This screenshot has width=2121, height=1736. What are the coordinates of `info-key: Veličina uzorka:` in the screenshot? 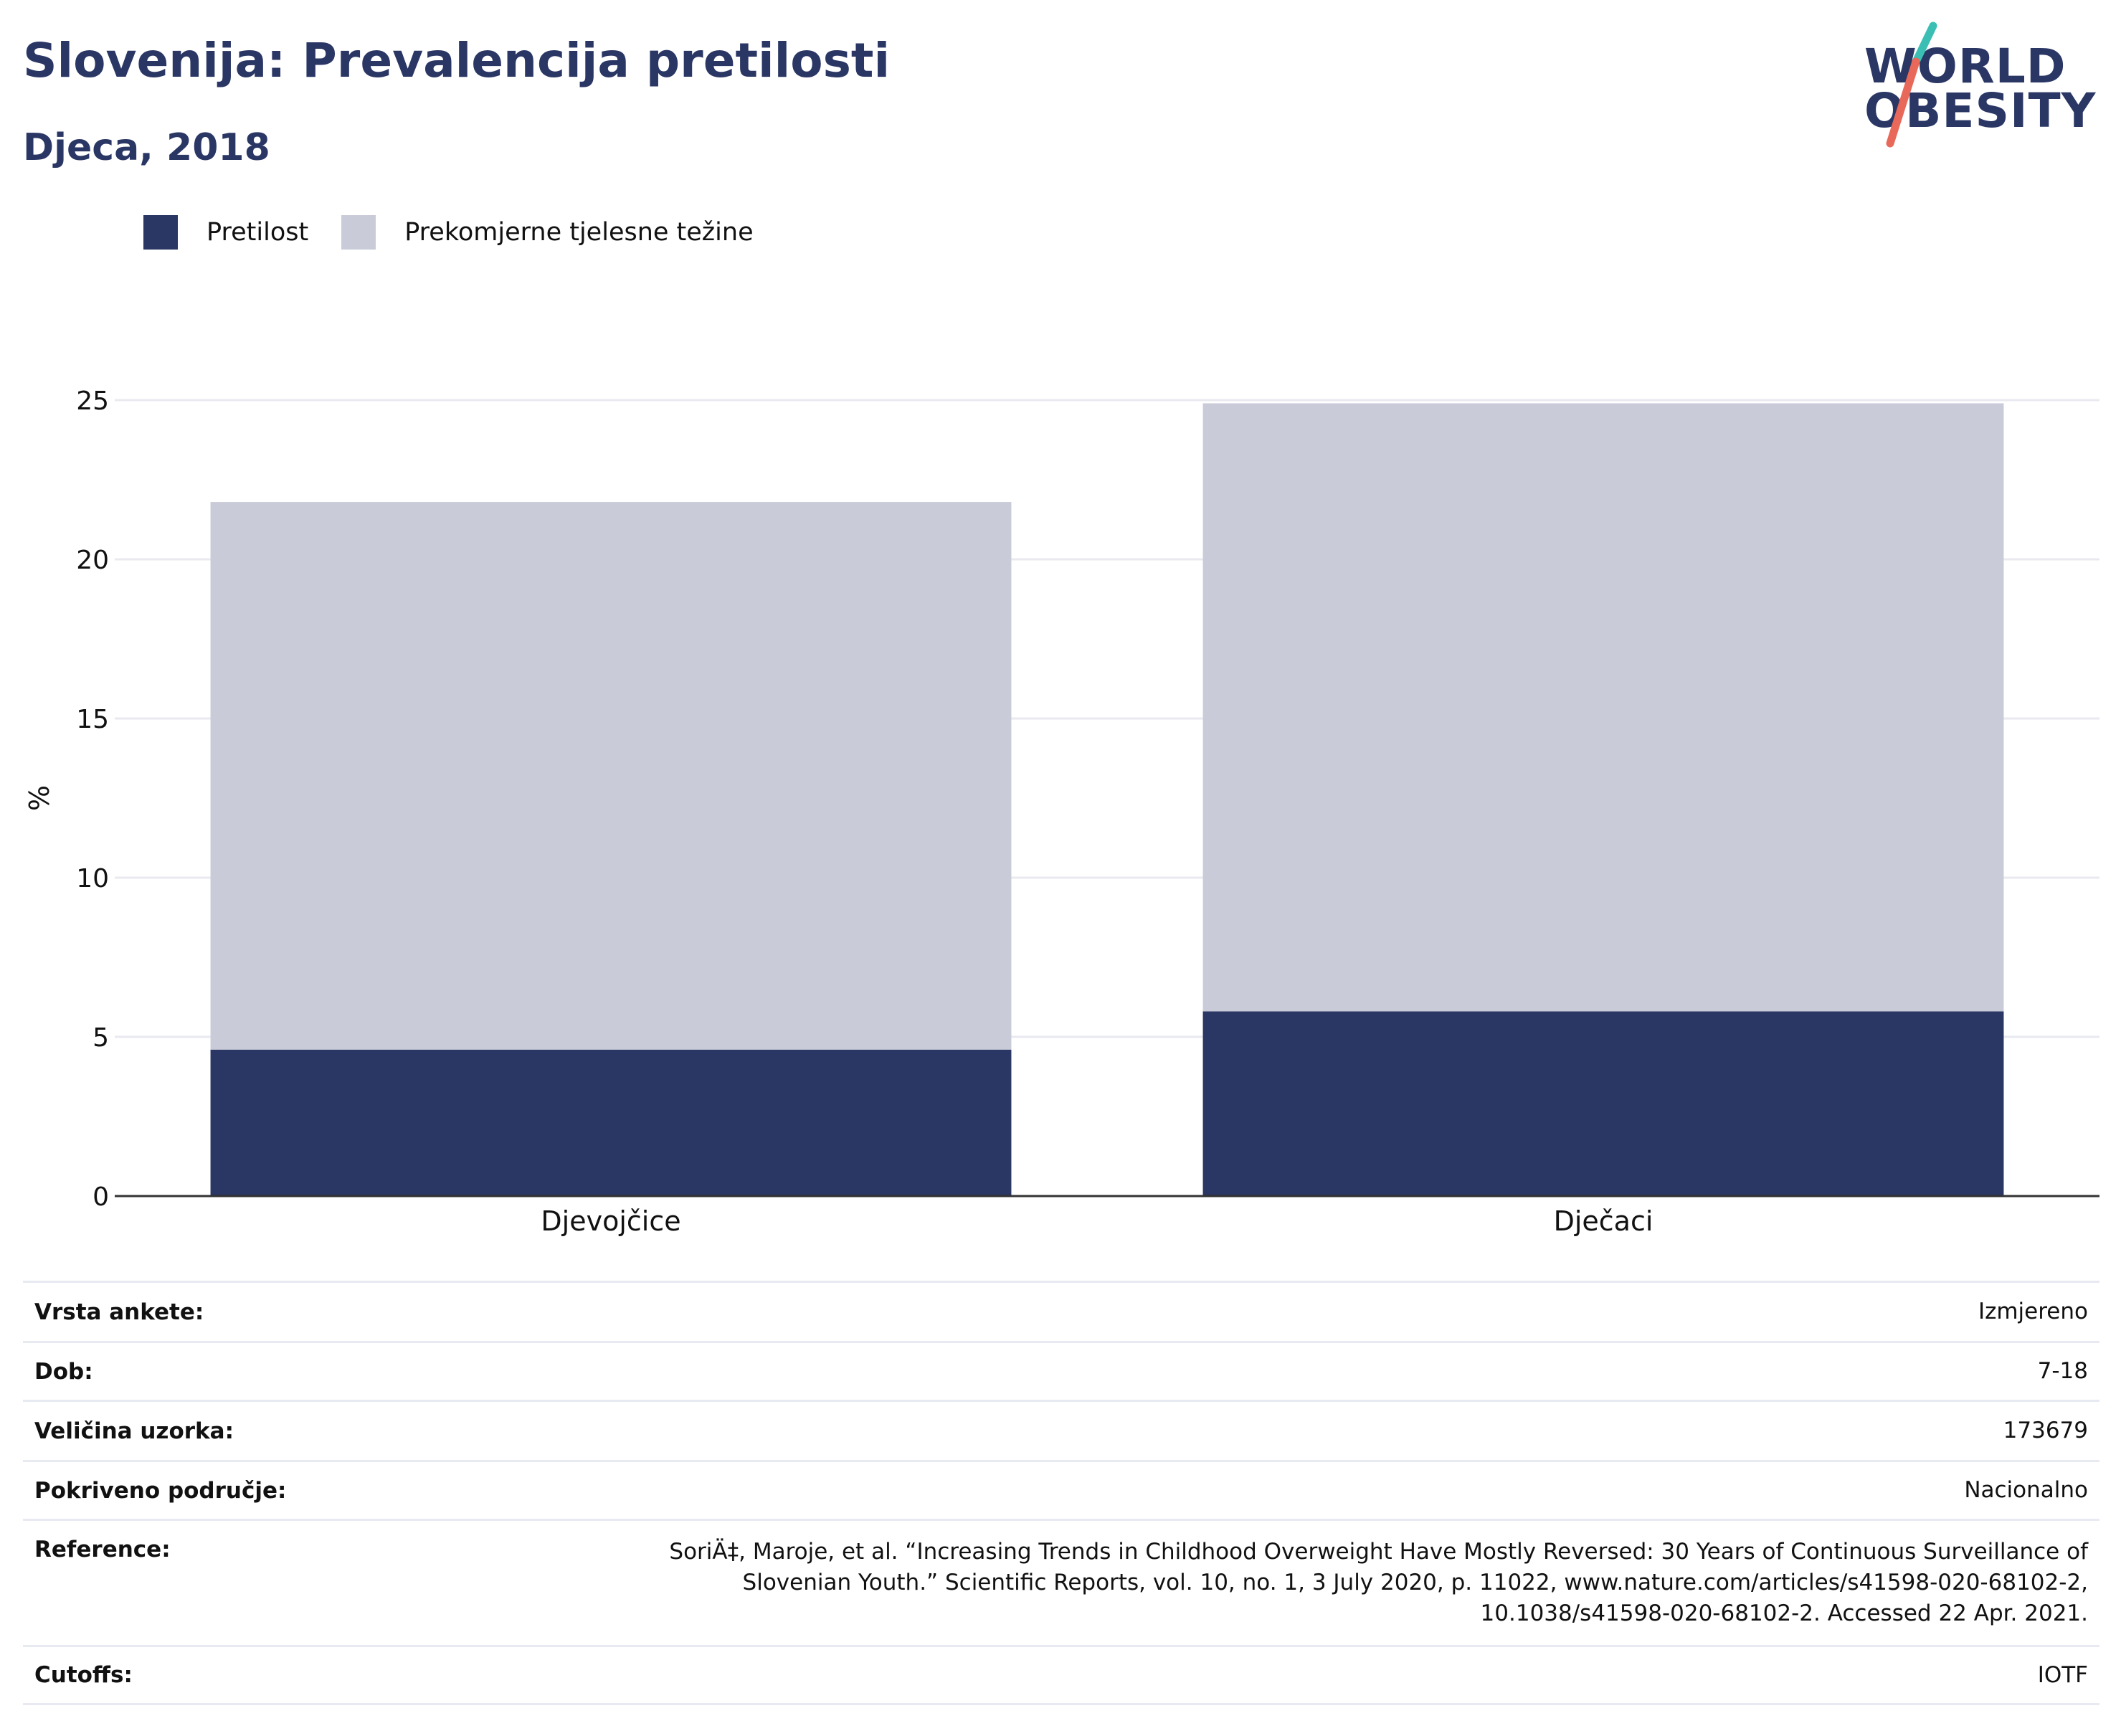 It's located at (134, 1431).